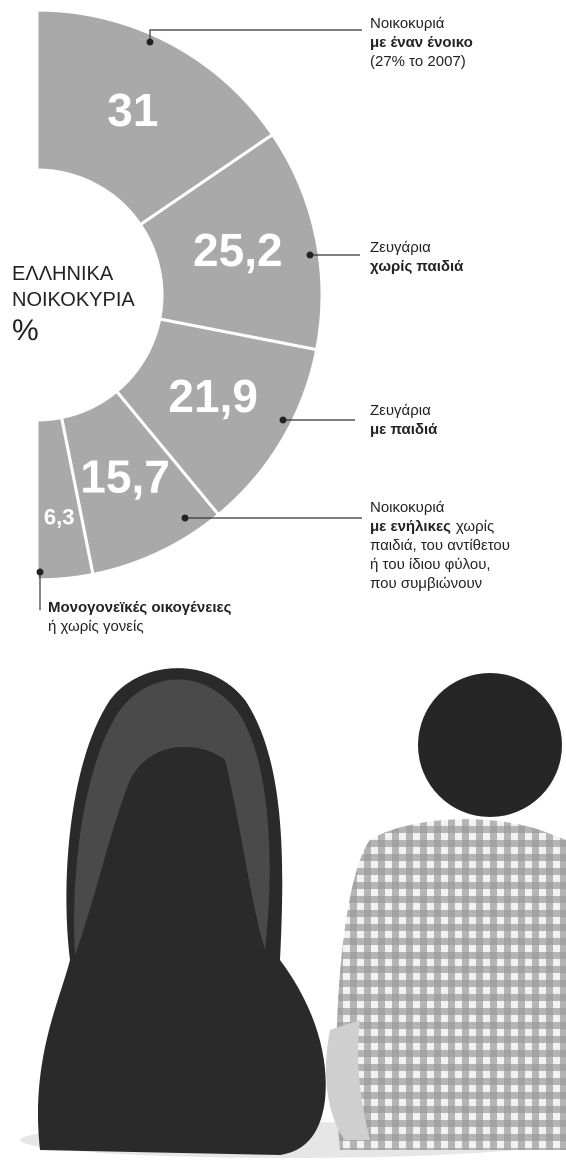 Image resolution: width=566 pixels, height=1164 pixels. Describe the element at coordinates (255, 35) in the screenshot. I see `leader-line` at that location.